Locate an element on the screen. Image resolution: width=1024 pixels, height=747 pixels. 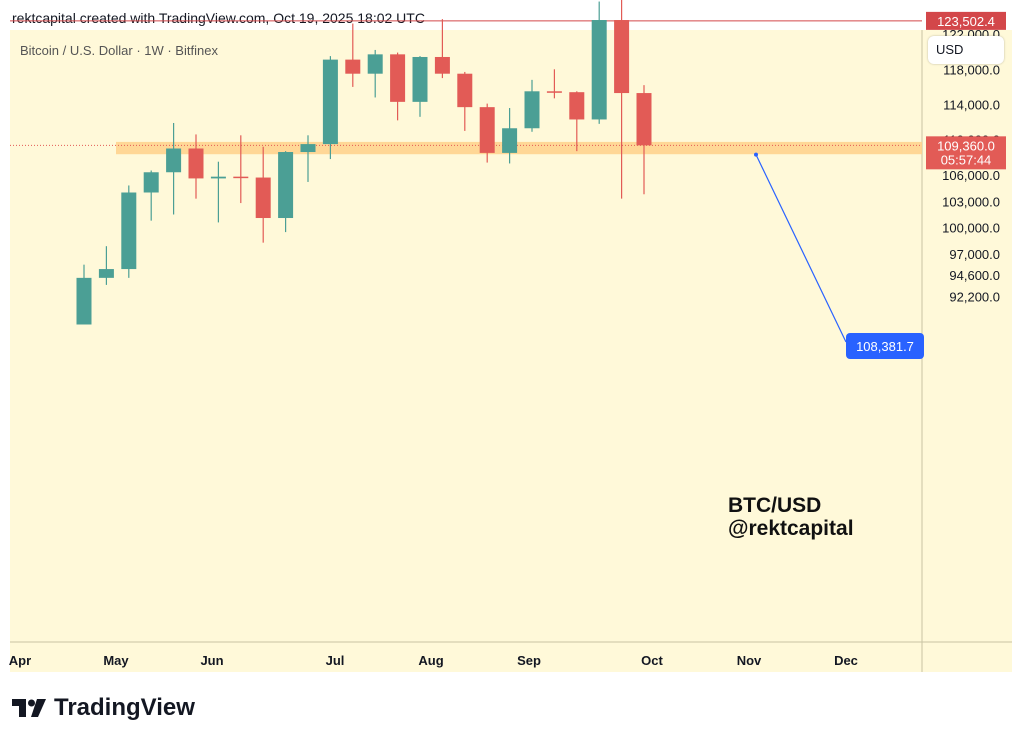
y-tick-label: 92,200.0 is located at coordinates (974, 296).